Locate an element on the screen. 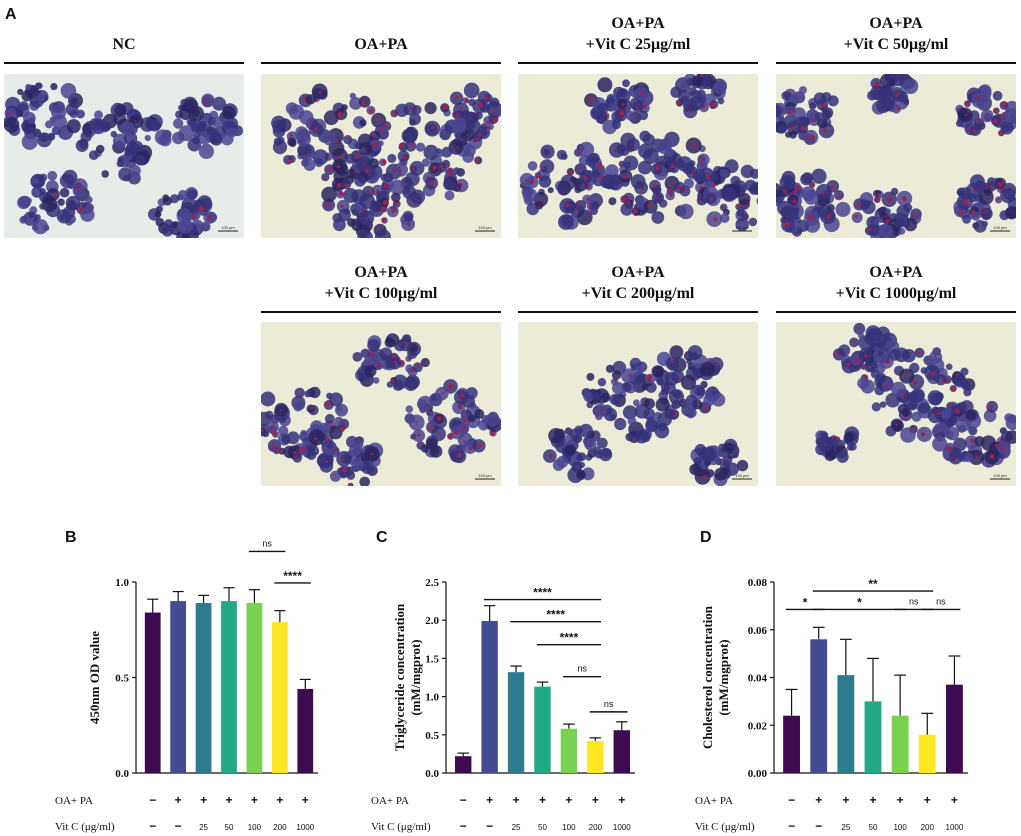  photo-title-vitc-1000: OA+PA +Vit C 1000μg/ml is located at coordinates (896, 283).